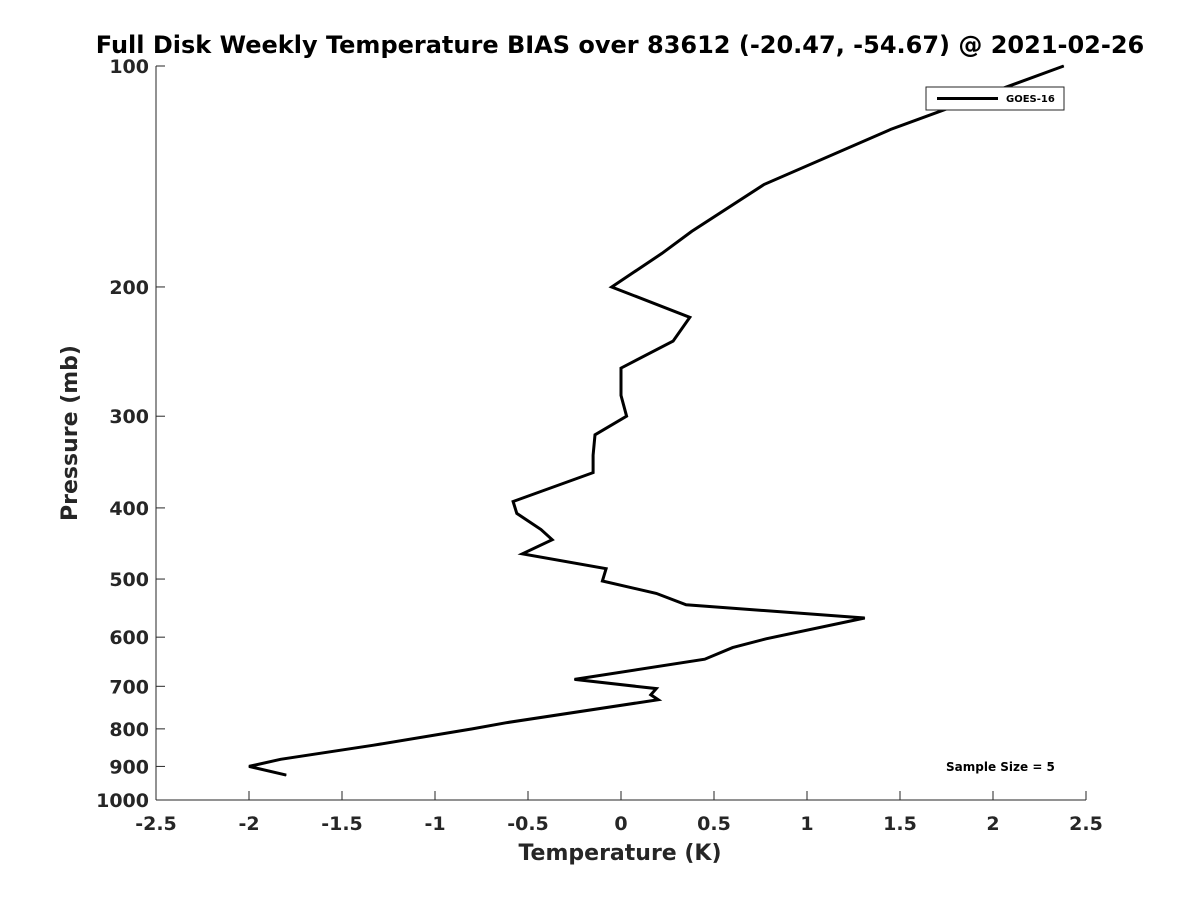  I want to click on y-tick-label: 400, so click(129, 509).